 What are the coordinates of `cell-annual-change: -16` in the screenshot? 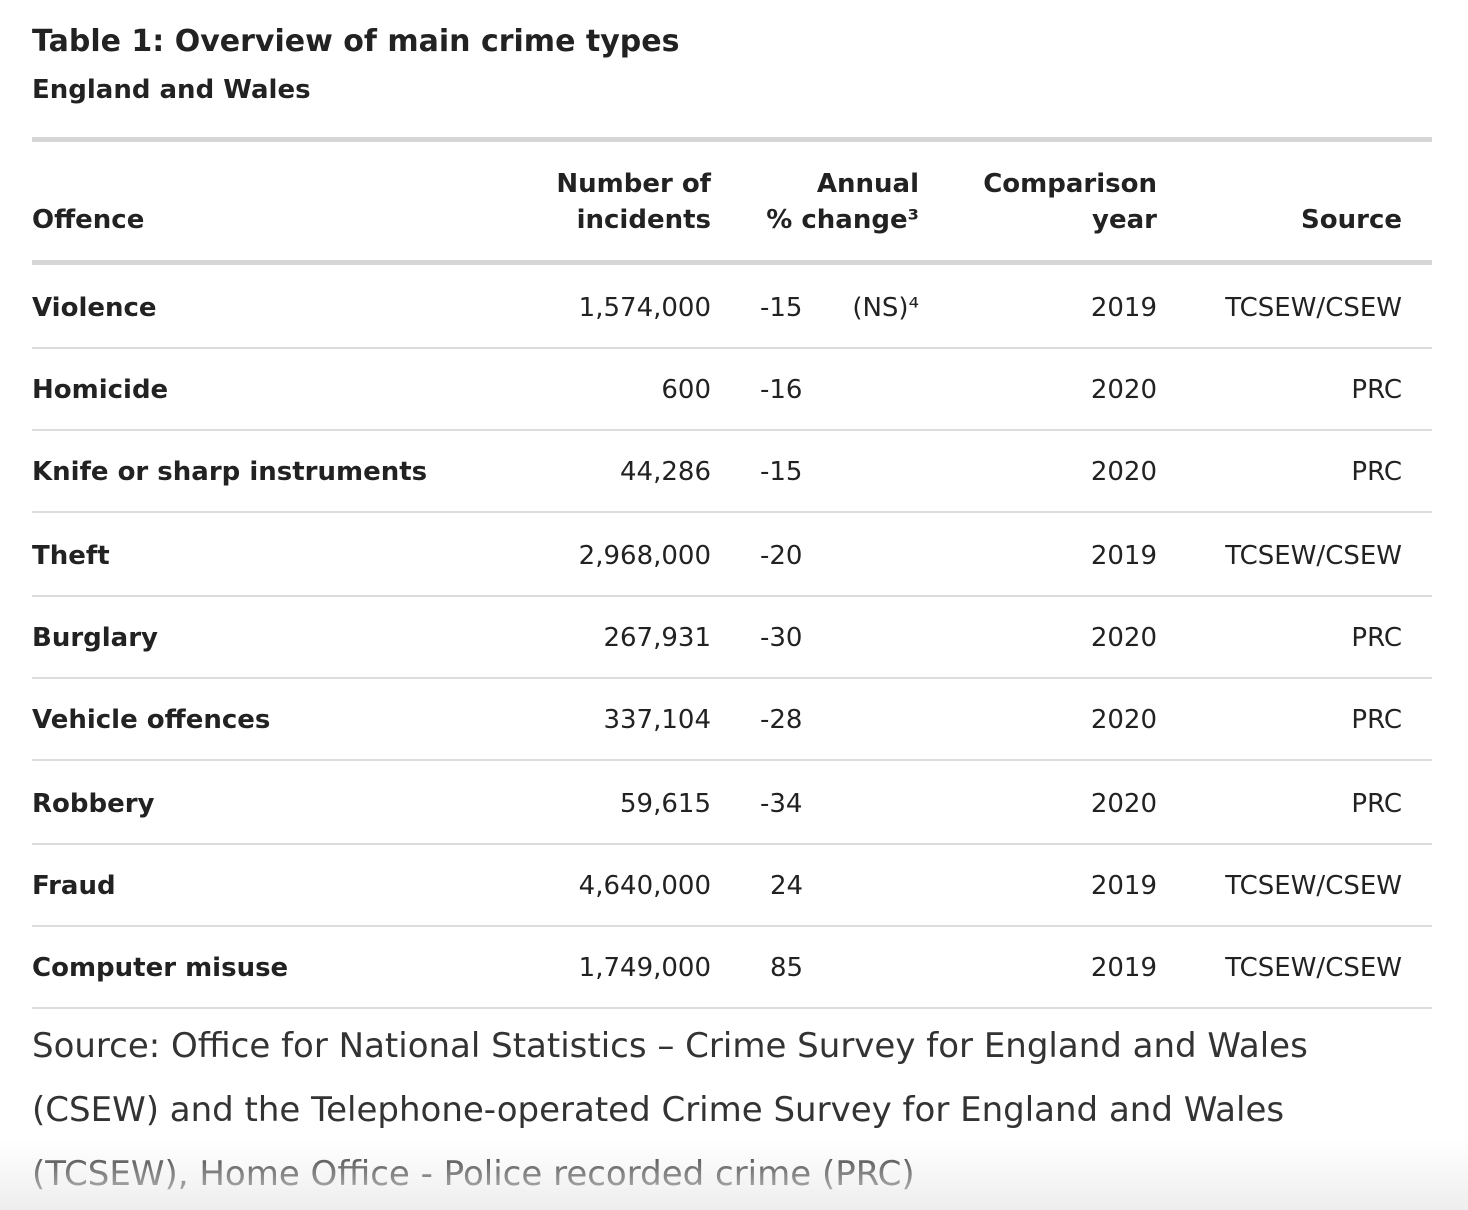 It's located at (781, 390).